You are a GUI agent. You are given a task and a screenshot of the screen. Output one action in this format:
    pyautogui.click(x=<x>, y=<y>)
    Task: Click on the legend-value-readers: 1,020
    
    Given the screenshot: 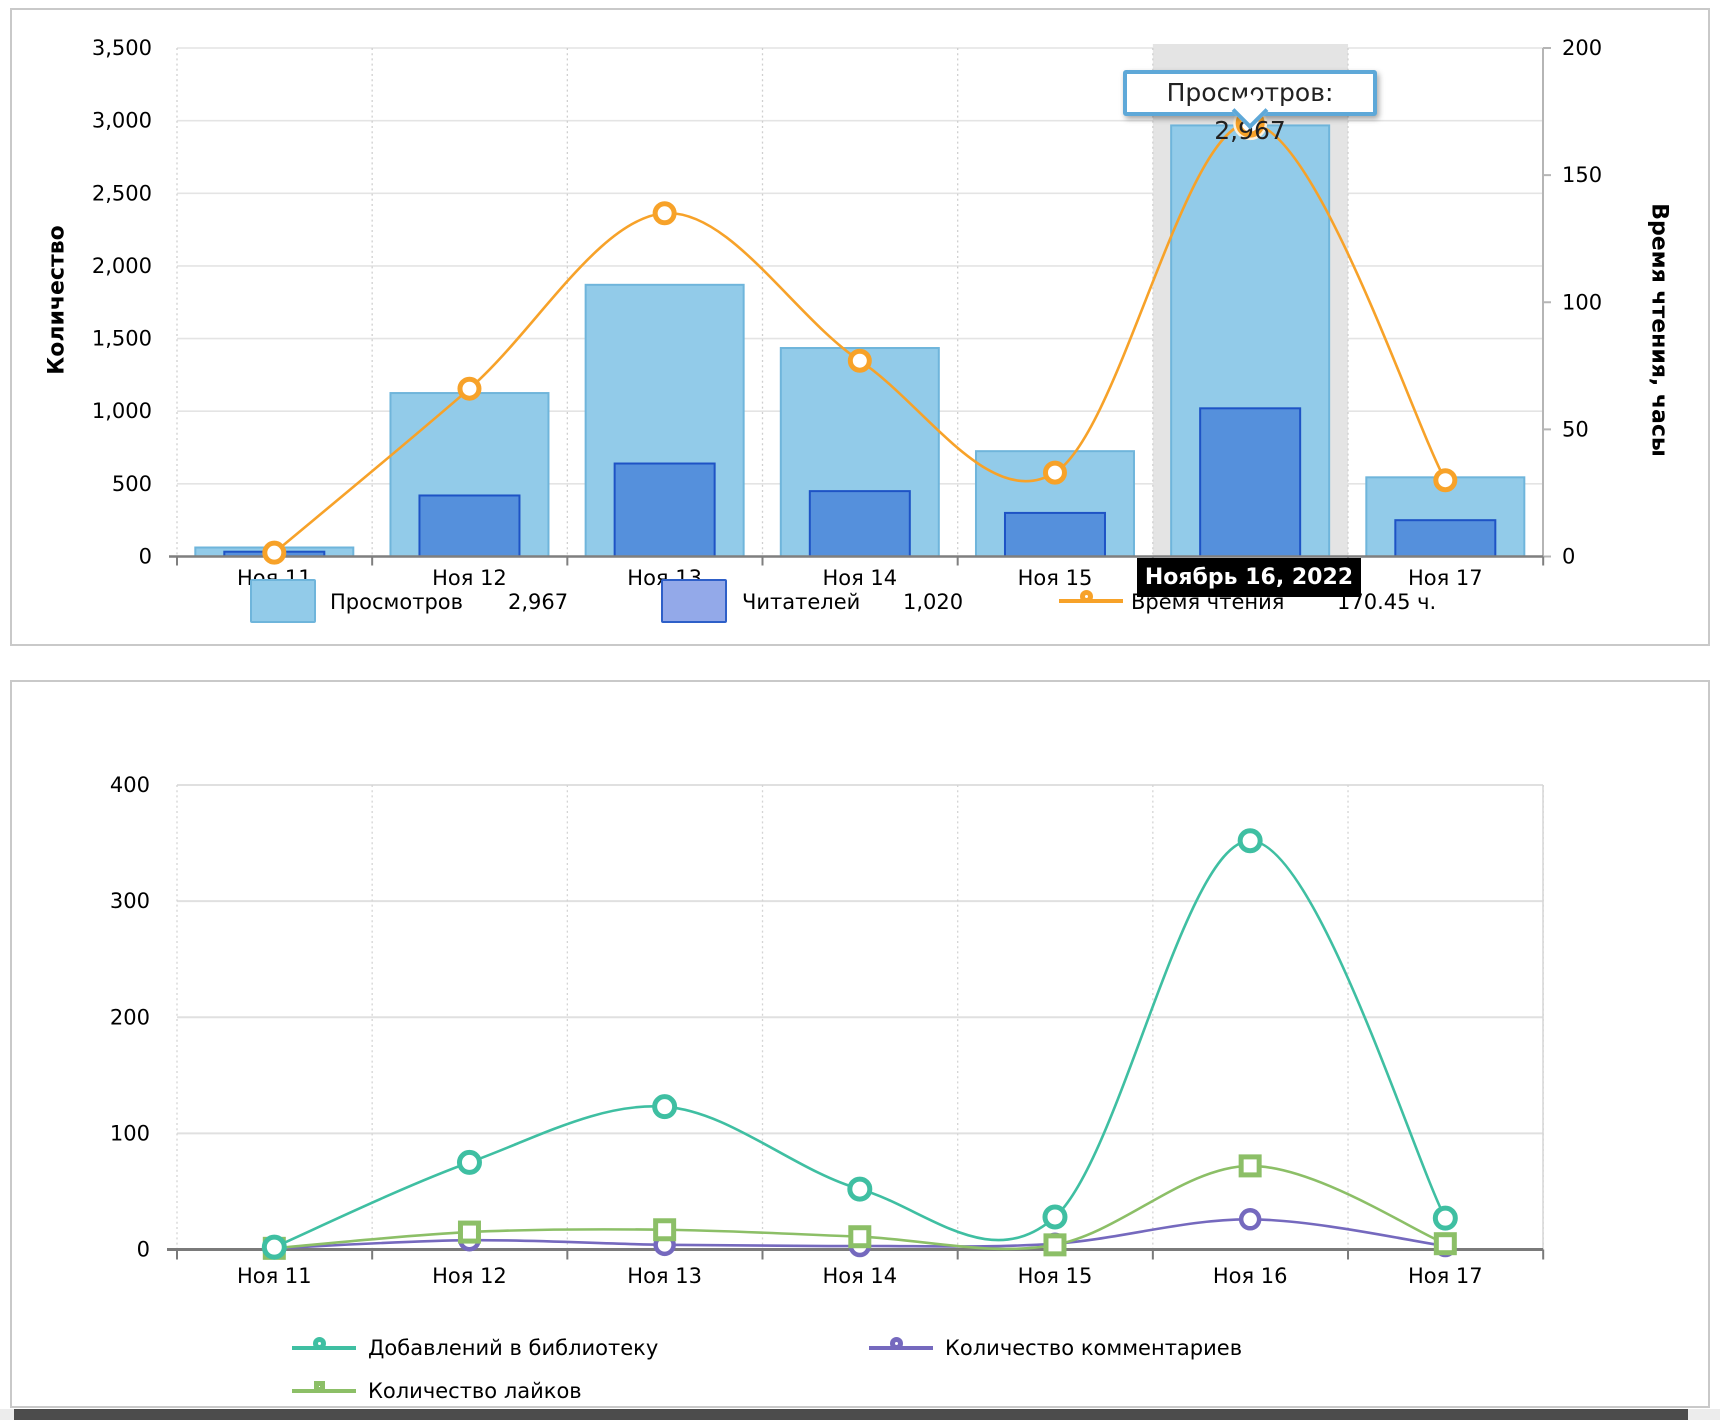 What is the action you would take?
    pyautogui.click(x=933, y=602)
    